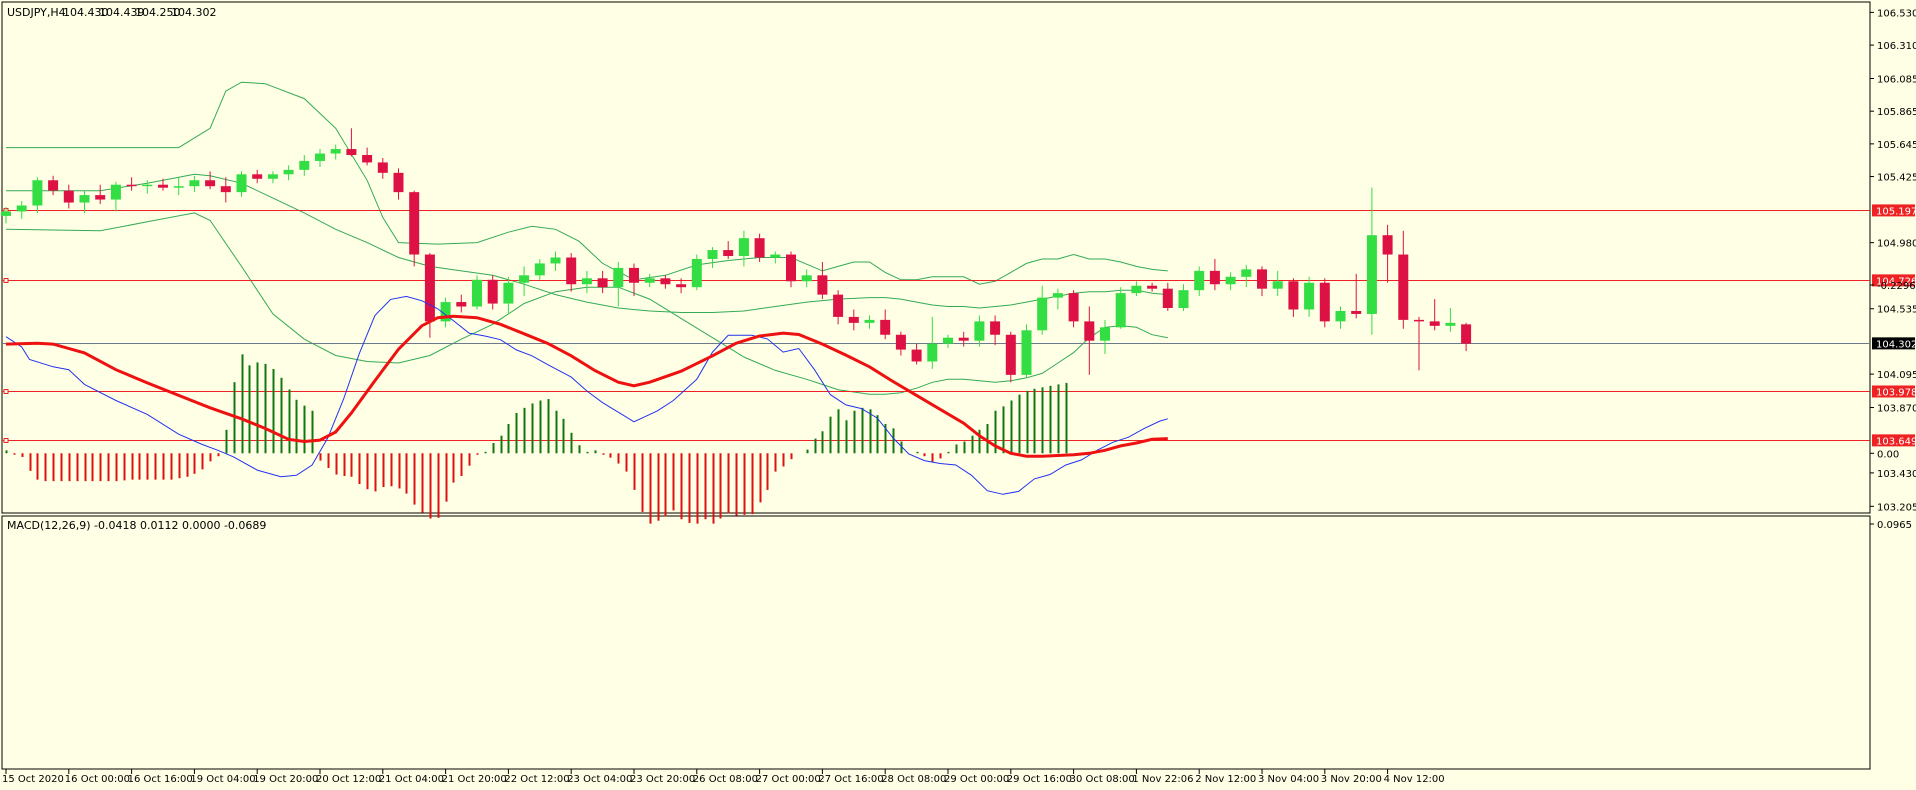  I want to click on level-price-box, so click(1893, 280).